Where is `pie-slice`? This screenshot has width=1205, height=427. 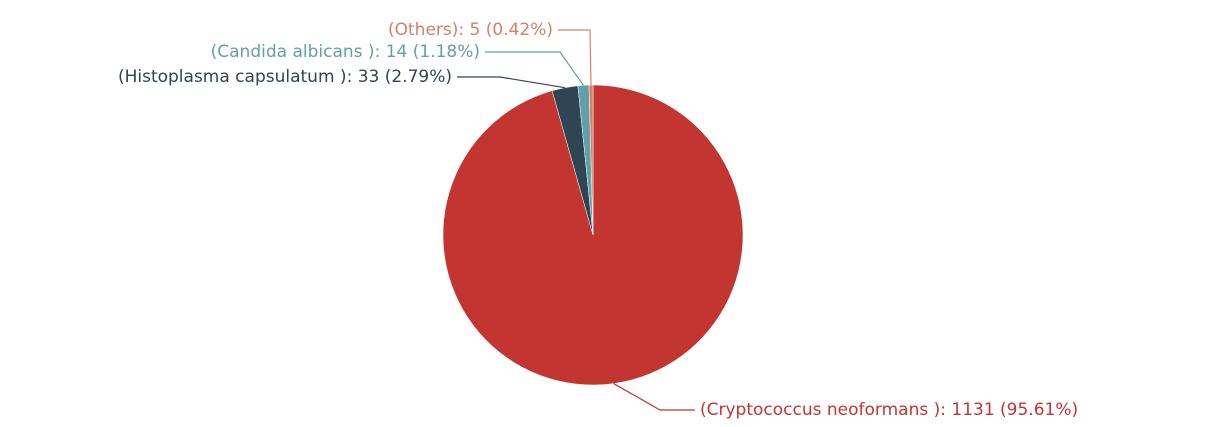 pie-slice is located at coordinates (591, 160).